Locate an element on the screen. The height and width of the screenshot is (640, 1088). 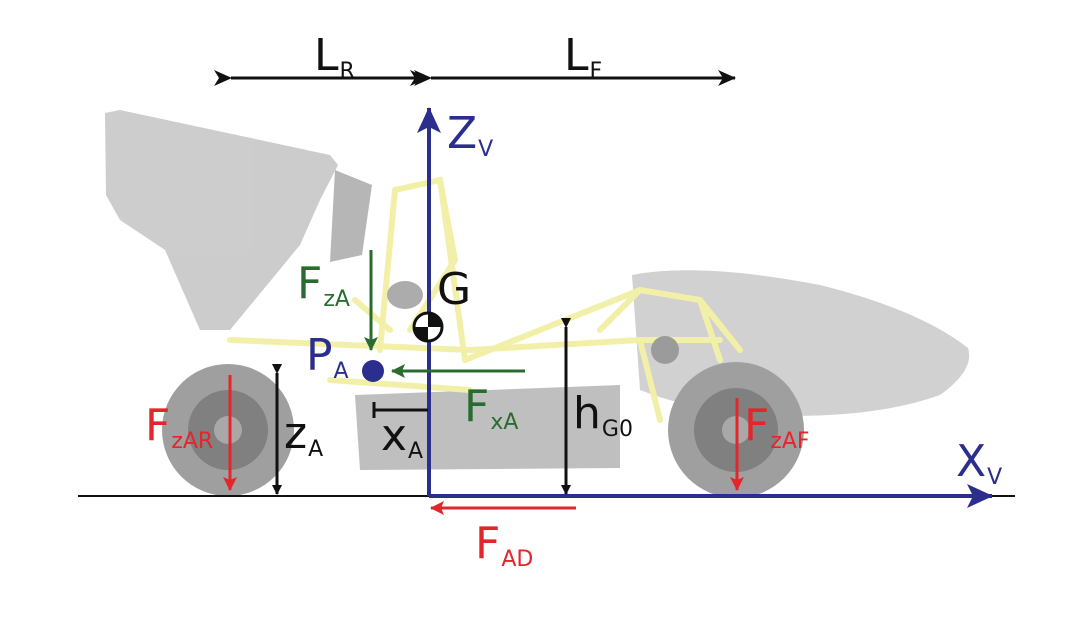
lr-label: LR is located at coordinates (334, 58).